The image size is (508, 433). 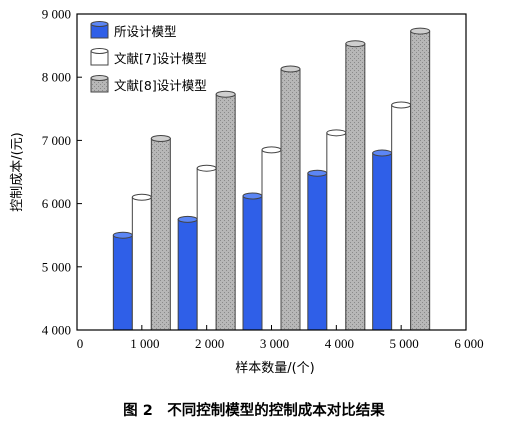 I want to click on legend-label: 所设计模型, so click(x=145, y=31).